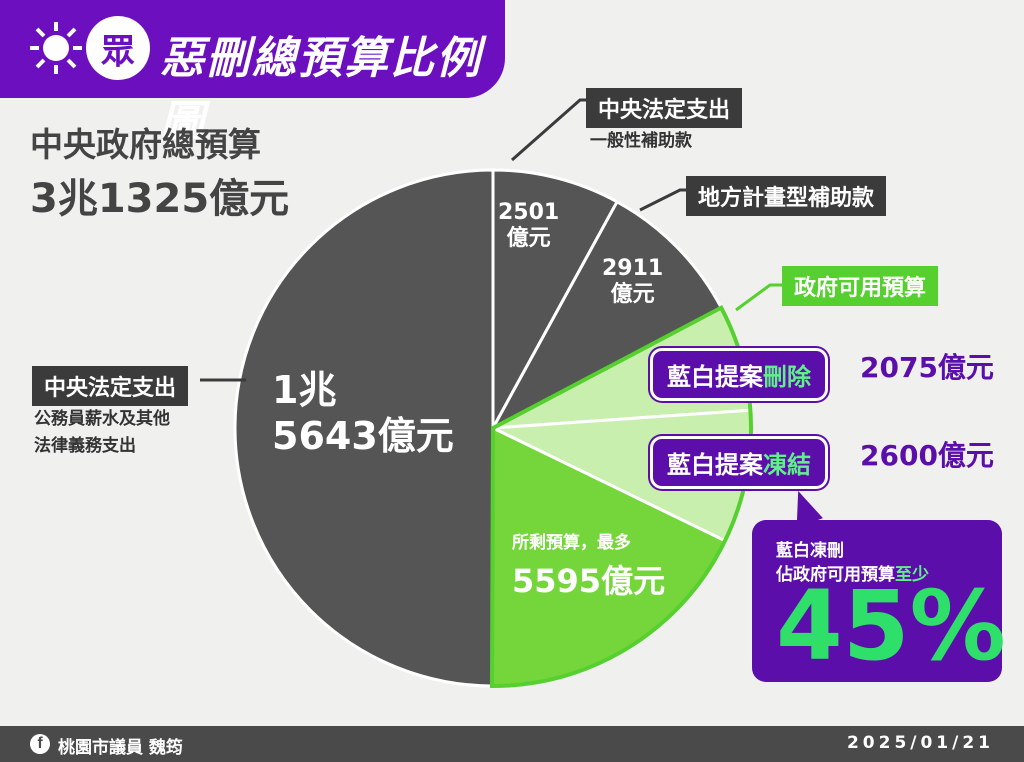 The width and height of the screenshot is (1024, 762). What do you see at coordinates (927, 455) in the screenshot?
I see `freeze-amount: 2600億元` at bounding box center [927, 455].